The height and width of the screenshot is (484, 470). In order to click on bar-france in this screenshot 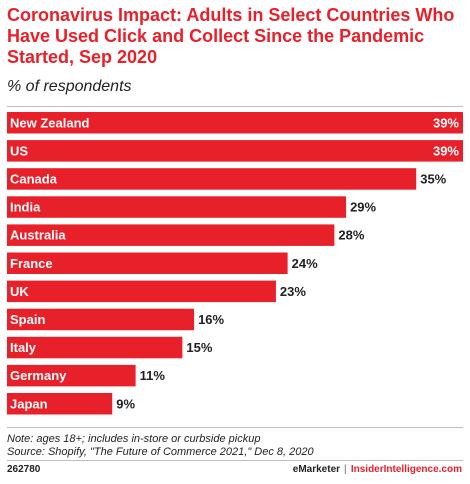, I will do `click(147, 263)`.